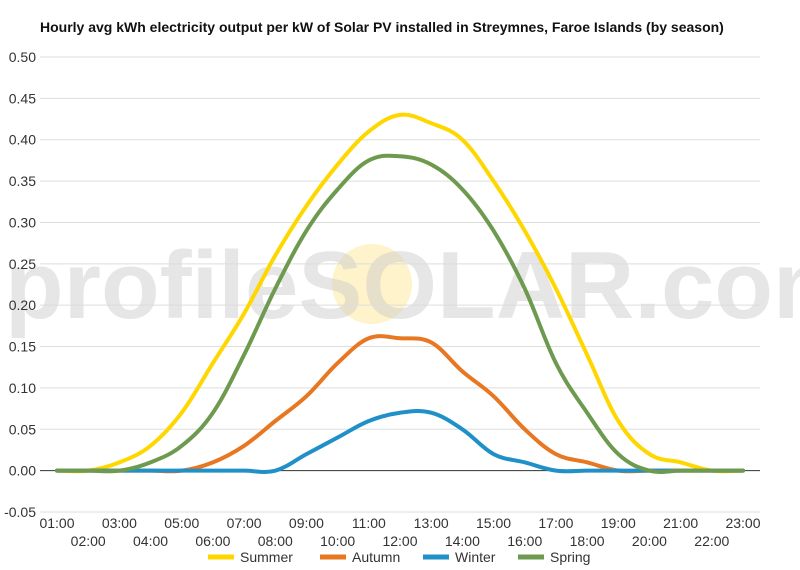 This screenshot has height=570, width=800. I want to click on x-tick-label: 03:00, so click(119, 523).